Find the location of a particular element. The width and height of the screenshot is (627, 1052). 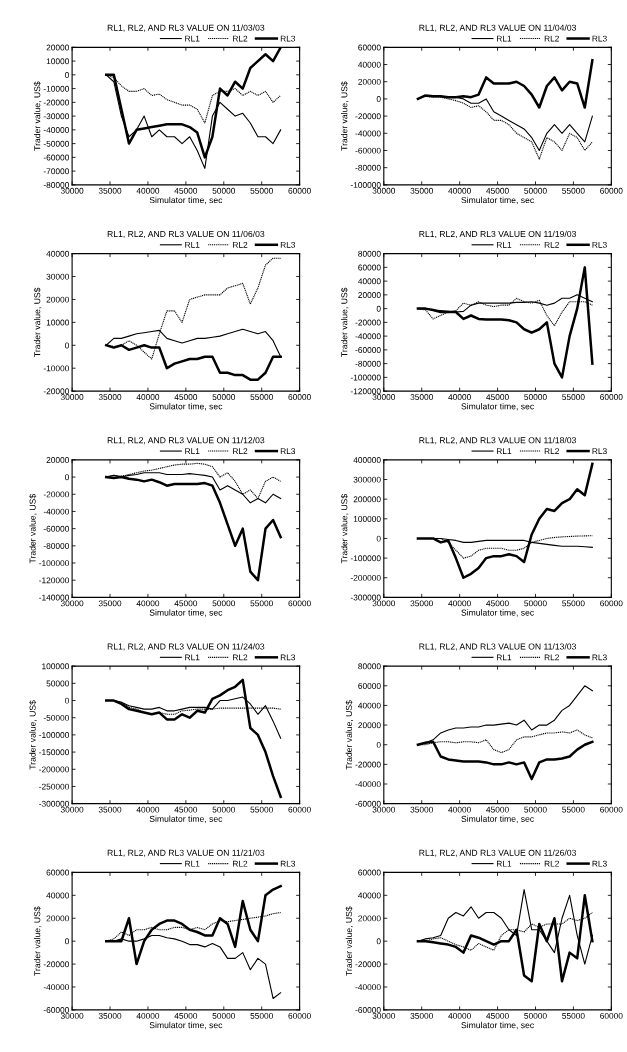

y-tick-label: -10000 is located at coordinates (56, 368).